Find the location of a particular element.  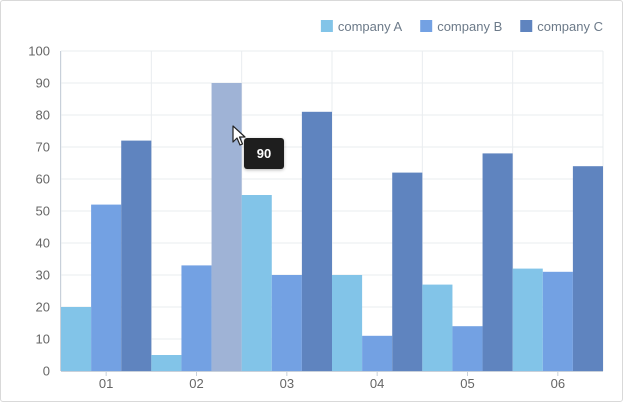

y-tick-label: 10 is located at coordinates (43, 339).